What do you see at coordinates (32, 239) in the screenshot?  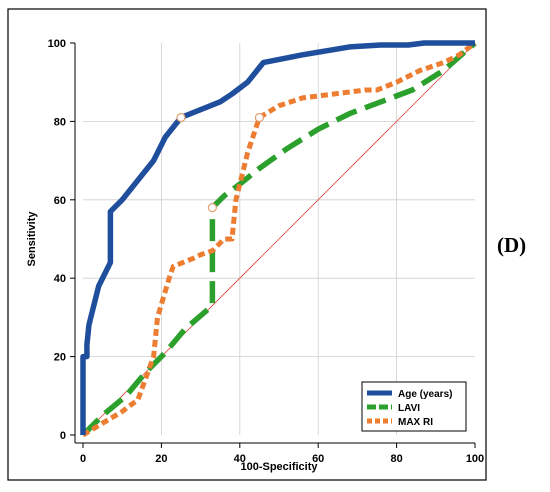 I see `y-axis-label: Sensitivity` at bounding box center [32, 239].